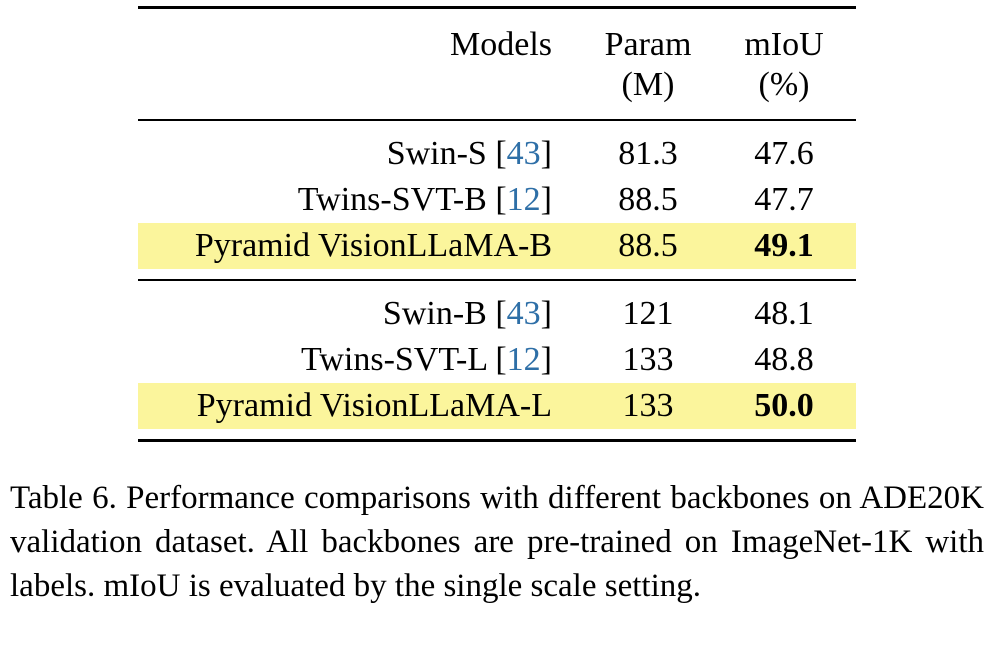  I want to click on header-param-line2: (M), so click(648, 84).